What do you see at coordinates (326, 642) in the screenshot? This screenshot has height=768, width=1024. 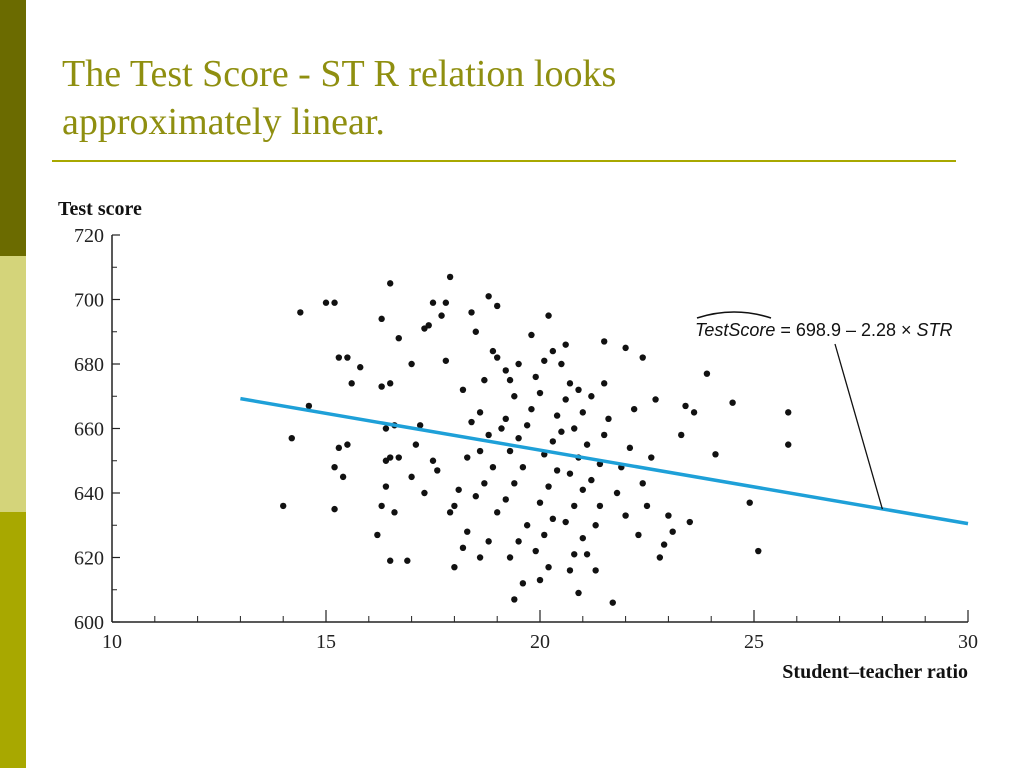 I see `x-tick-label: 15` at bounding box center [326, 642].